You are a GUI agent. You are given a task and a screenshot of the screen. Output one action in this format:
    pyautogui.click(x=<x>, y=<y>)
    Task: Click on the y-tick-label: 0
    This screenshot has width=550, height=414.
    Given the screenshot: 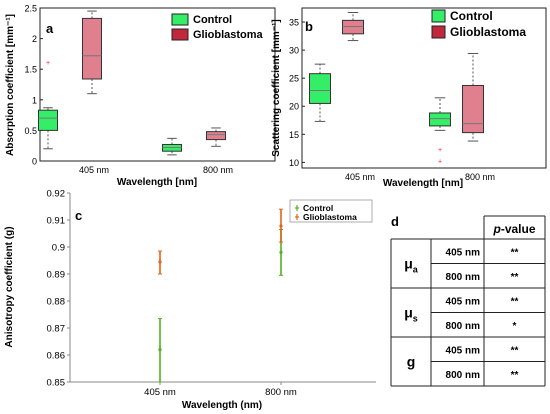 What is the action you would take?
    pyautogui.click(x=34, y=162)
    